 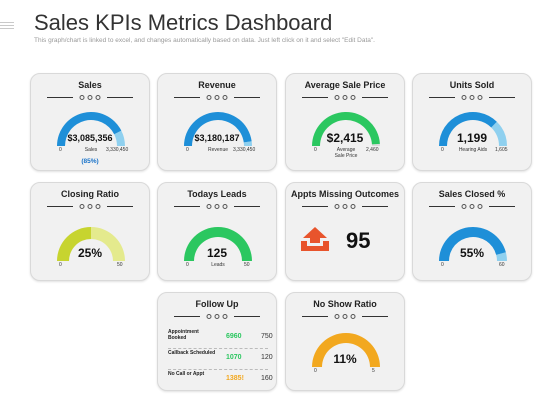 What do you see at coordinates (217, 138) in the screenshot?
I see `revenue-value: $3,180,187` at bounding box center [217, 138].